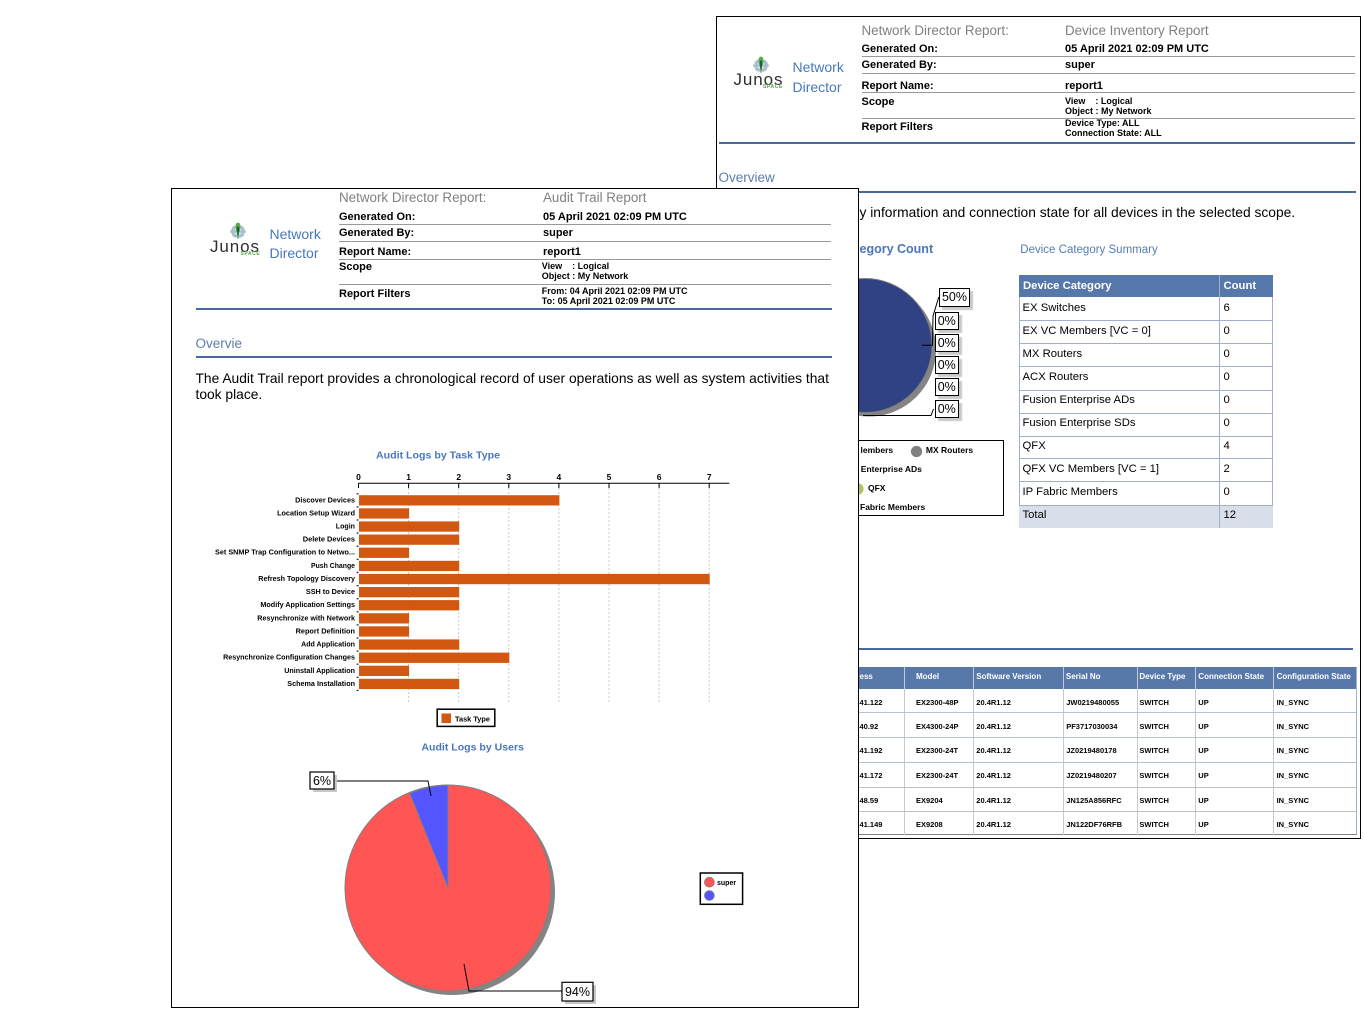 The image size is (1364, 1017). What do you see at coordinates (472, 719) in the screenshot?
I see `svg-text: Task Type` at bounding box center [472, 719].